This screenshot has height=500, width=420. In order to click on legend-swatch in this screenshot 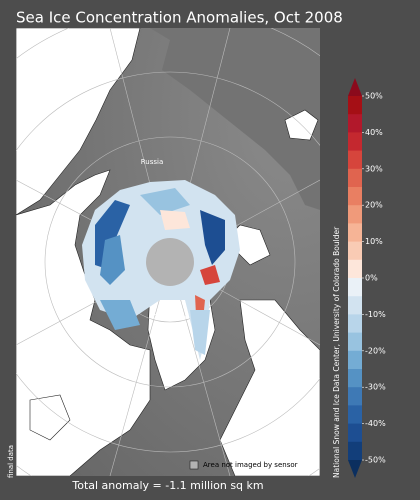, I will do `click(194, 465)`.